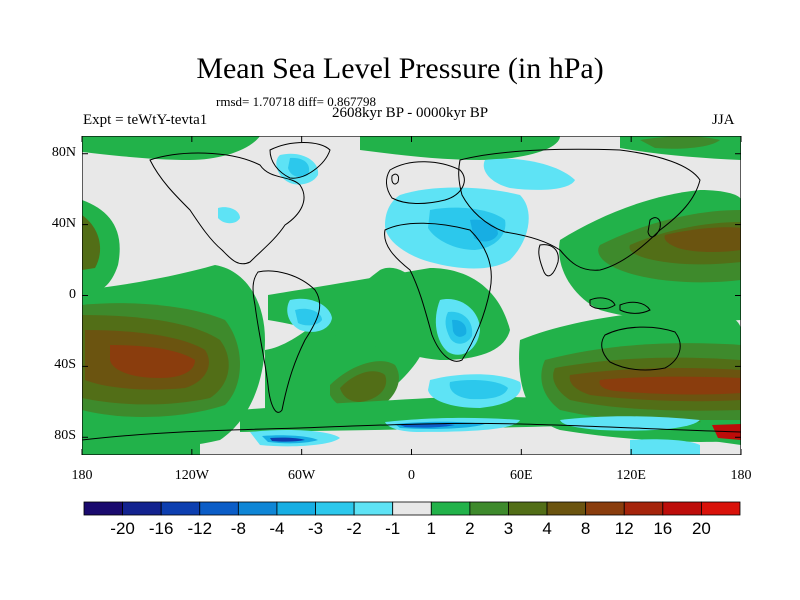 Image resolution: width=800 pixels, height=600 pixels. I want to click on rmsd-diff-stats: rmsd= 1.70718 diff= 0.867798, so click(296, 101).